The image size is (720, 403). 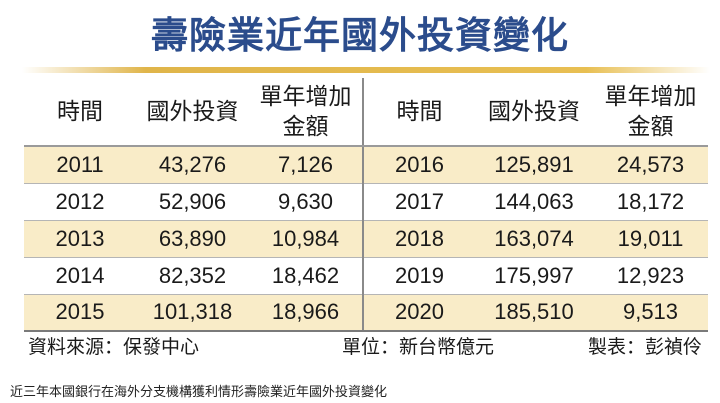 I want to click on cell-year: 2014, so click(x=80, y=276).